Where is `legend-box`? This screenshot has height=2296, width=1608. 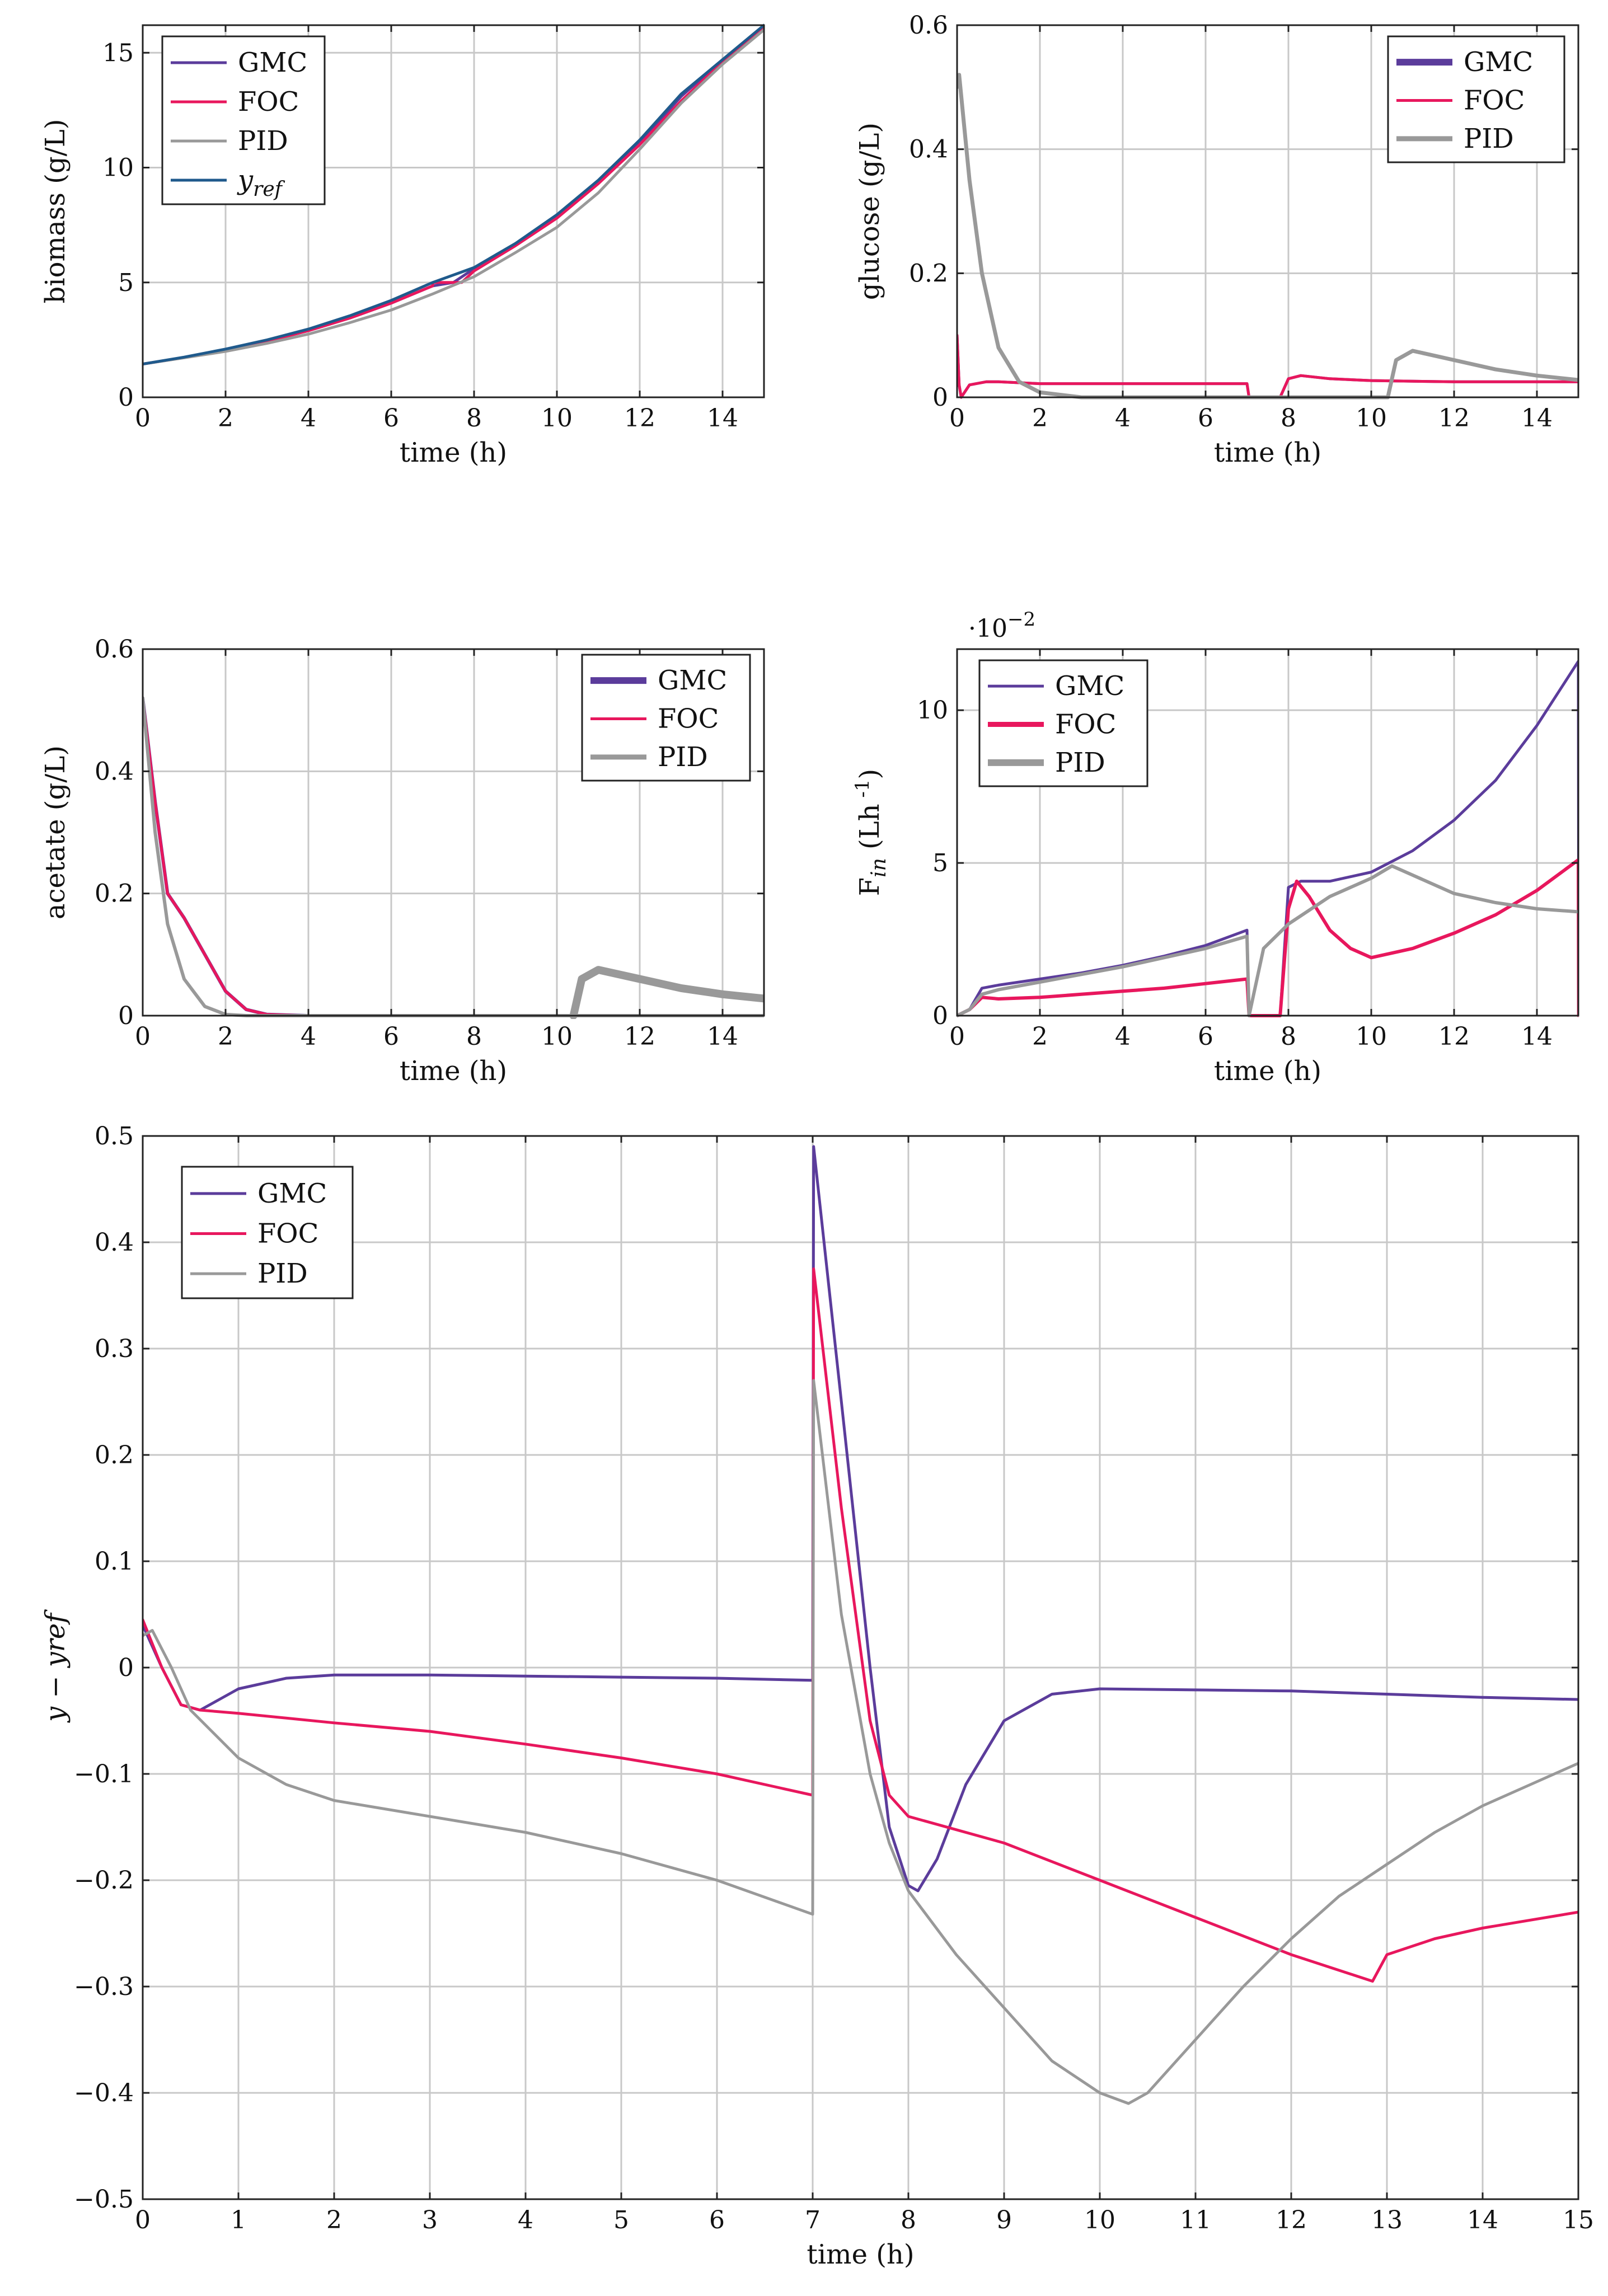
legend-box is located at coordinates (243, 120).